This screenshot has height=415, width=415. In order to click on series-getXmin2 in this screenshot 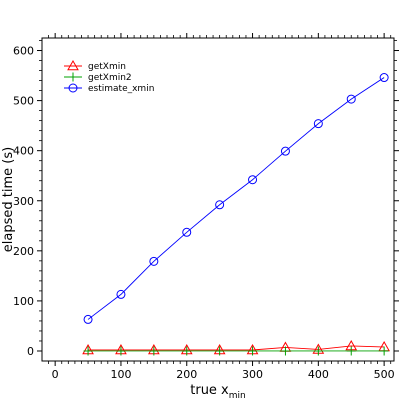, I will do `click(236, 351)`.